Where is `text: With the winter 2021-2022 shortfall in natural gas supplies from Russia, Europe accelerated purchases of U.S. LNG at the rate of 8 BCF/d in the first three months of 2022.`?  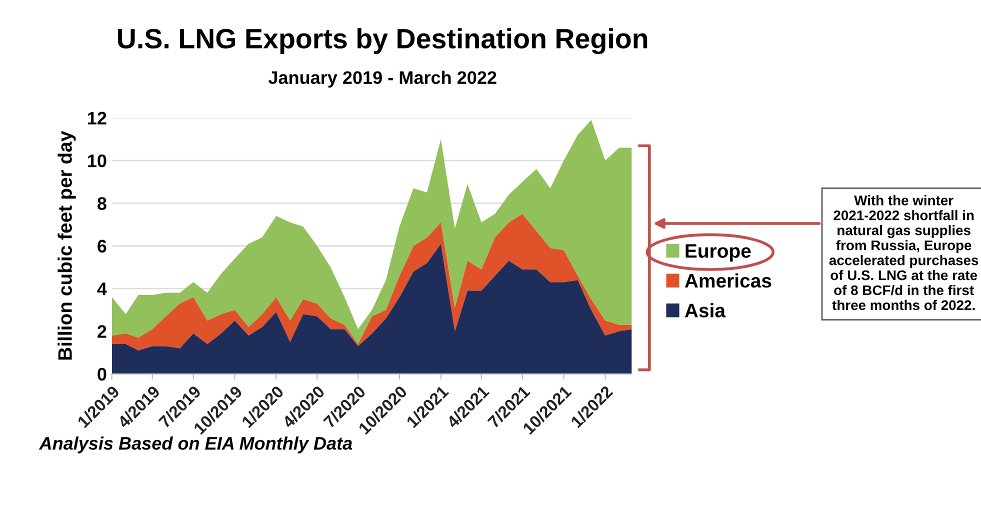 text: With the winter 2021-2022 shortfall in natural gas supplies from Russia, Europe accelerated purchases of U.S. LNG at the rate of 8 BCF/d in the first three months of 2022. is located at coordinates (903, 252).